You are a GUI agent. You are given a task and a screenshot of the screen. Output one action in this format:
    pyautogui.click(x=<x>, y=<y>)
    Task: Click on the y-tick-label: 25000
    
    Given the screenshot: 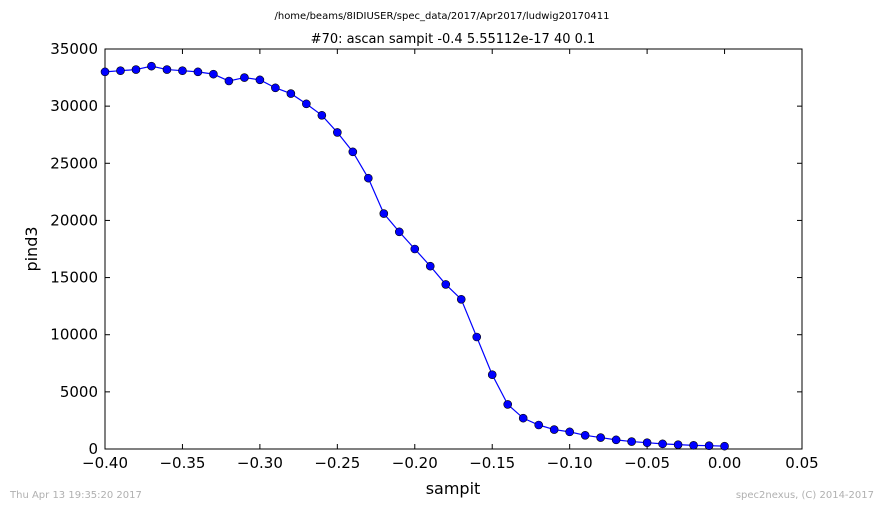 What is the action you would take?
    pyautogui.click(x=74, y=163)
    